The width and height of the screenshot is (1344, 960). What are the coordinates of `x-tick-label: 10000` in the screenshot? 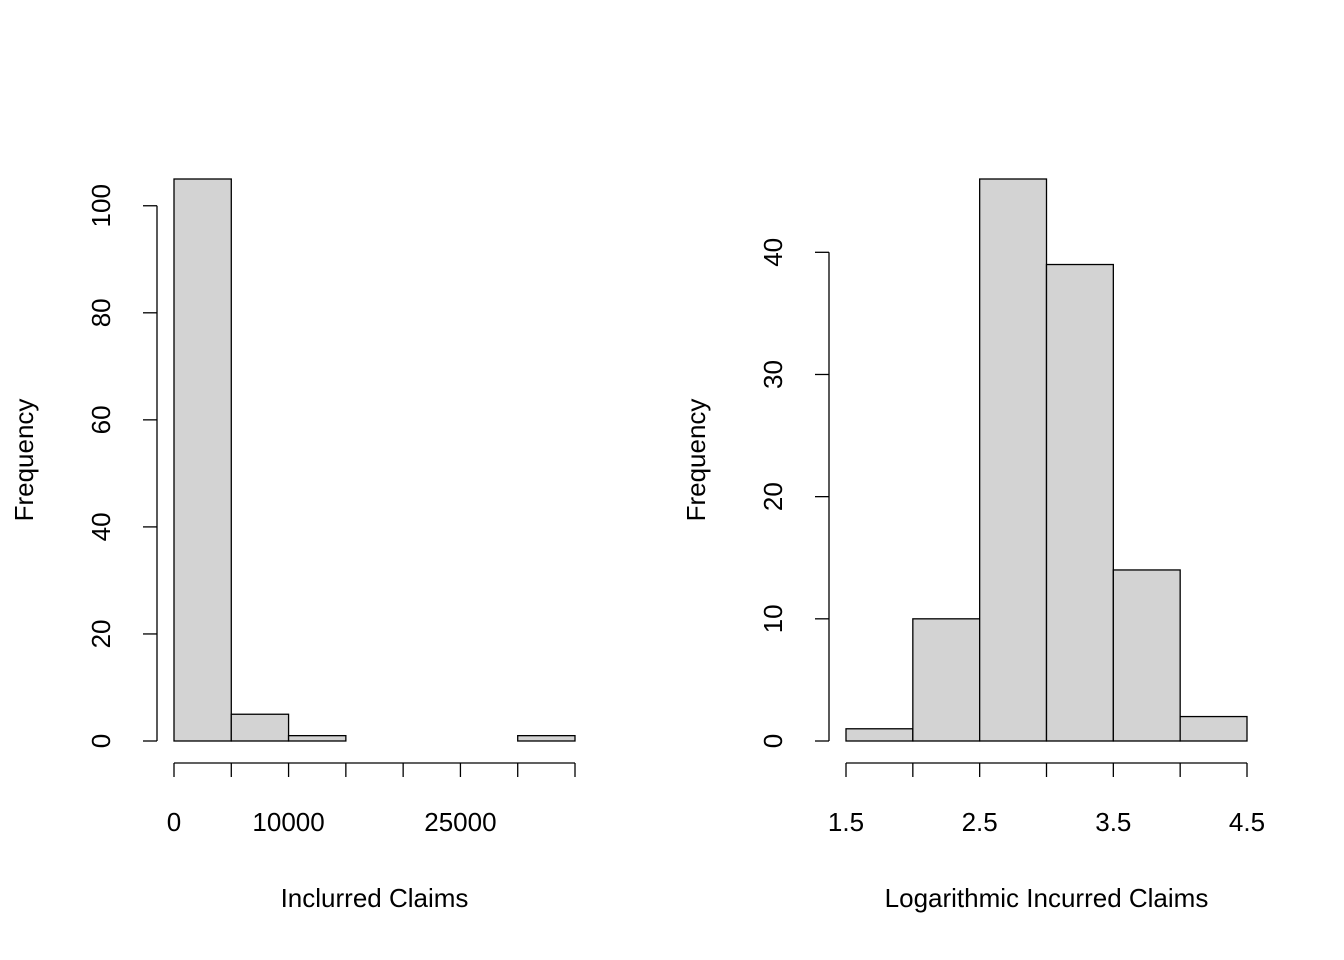 It's located at (288, 822).